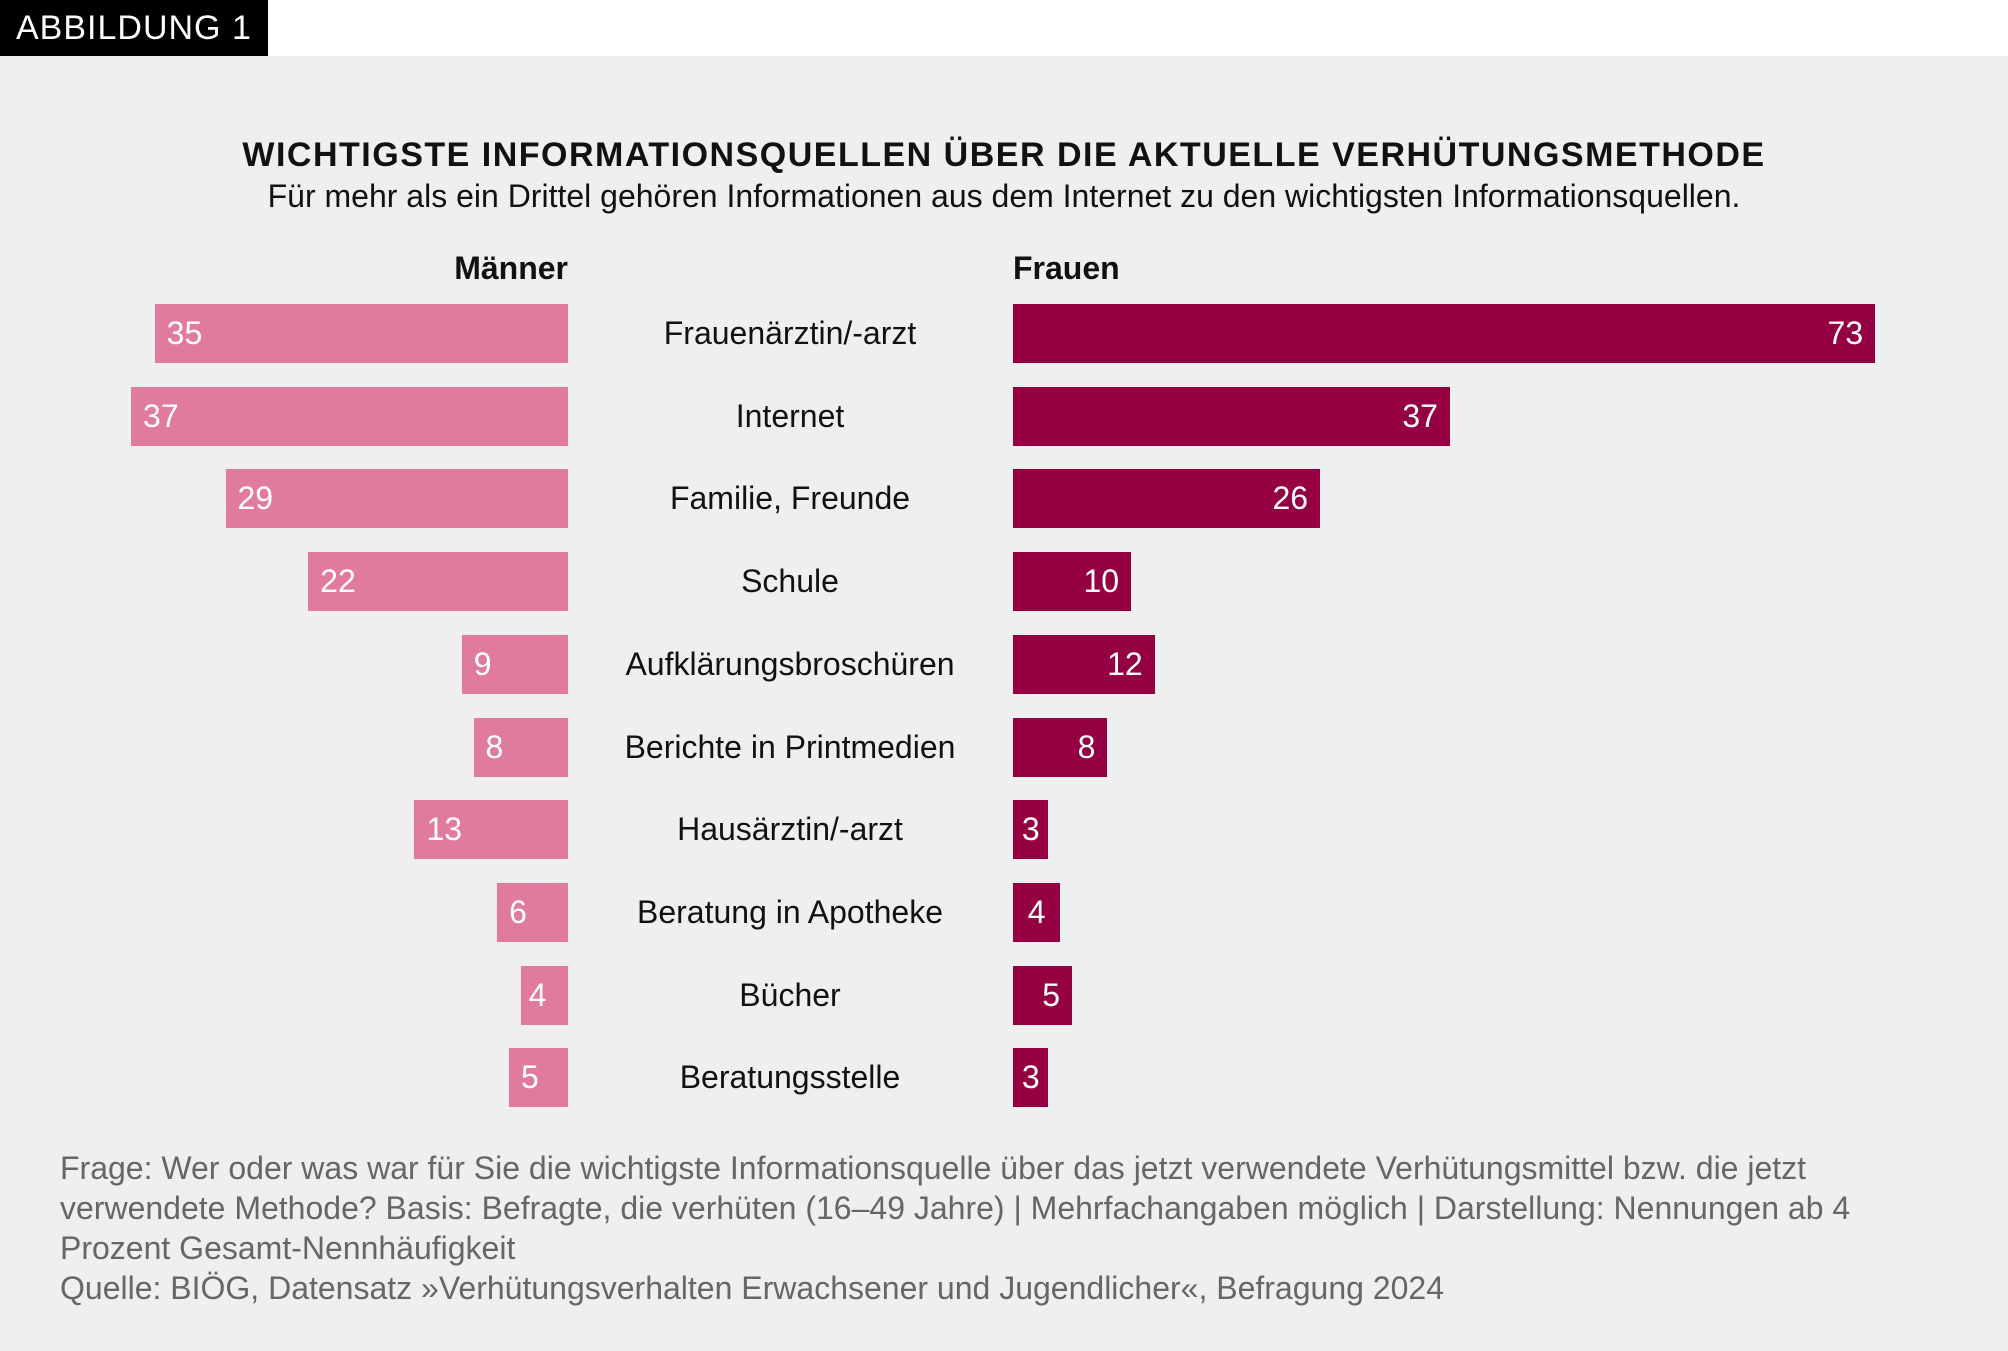 The width and height of the screenshot is (2008, 1351). What do you see at coordinates (349, 416) in the screenshot?
I see `bar-maenner: 37` at bounding box center [349, 416].